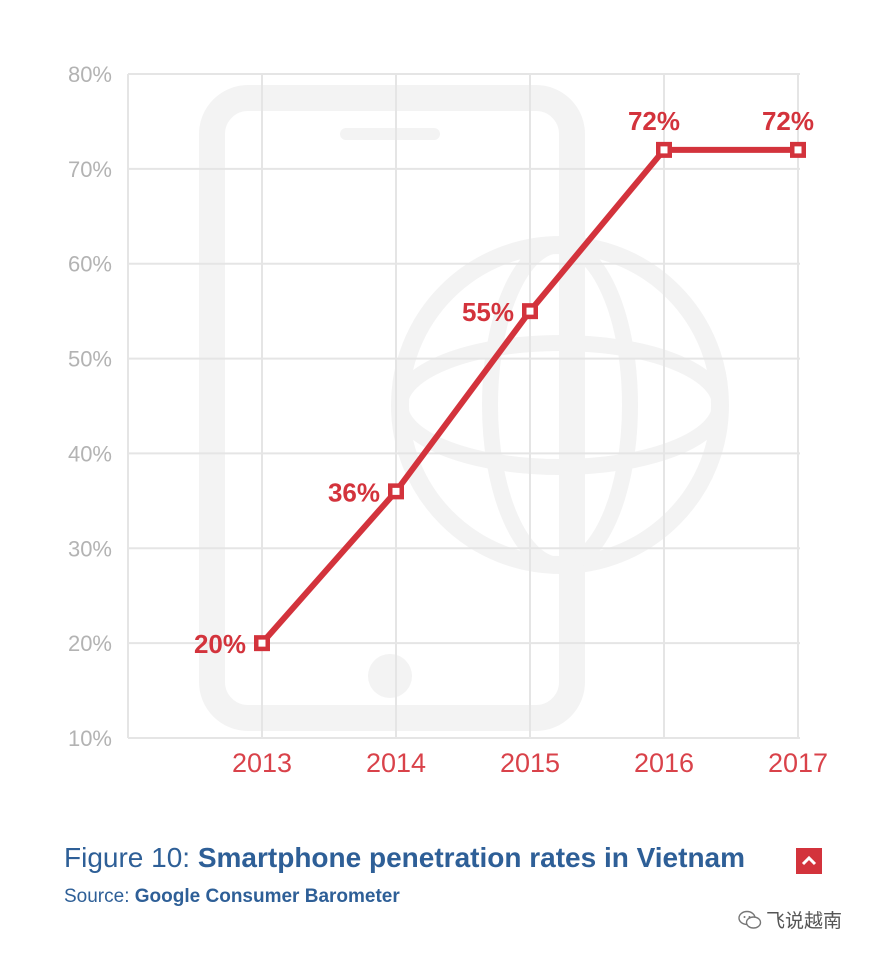 This screenshot has height=958, width=896. Describe the element at coordinates (804, 921) in the screenshot. I see `watermark-text: 飞说越南` at that location.